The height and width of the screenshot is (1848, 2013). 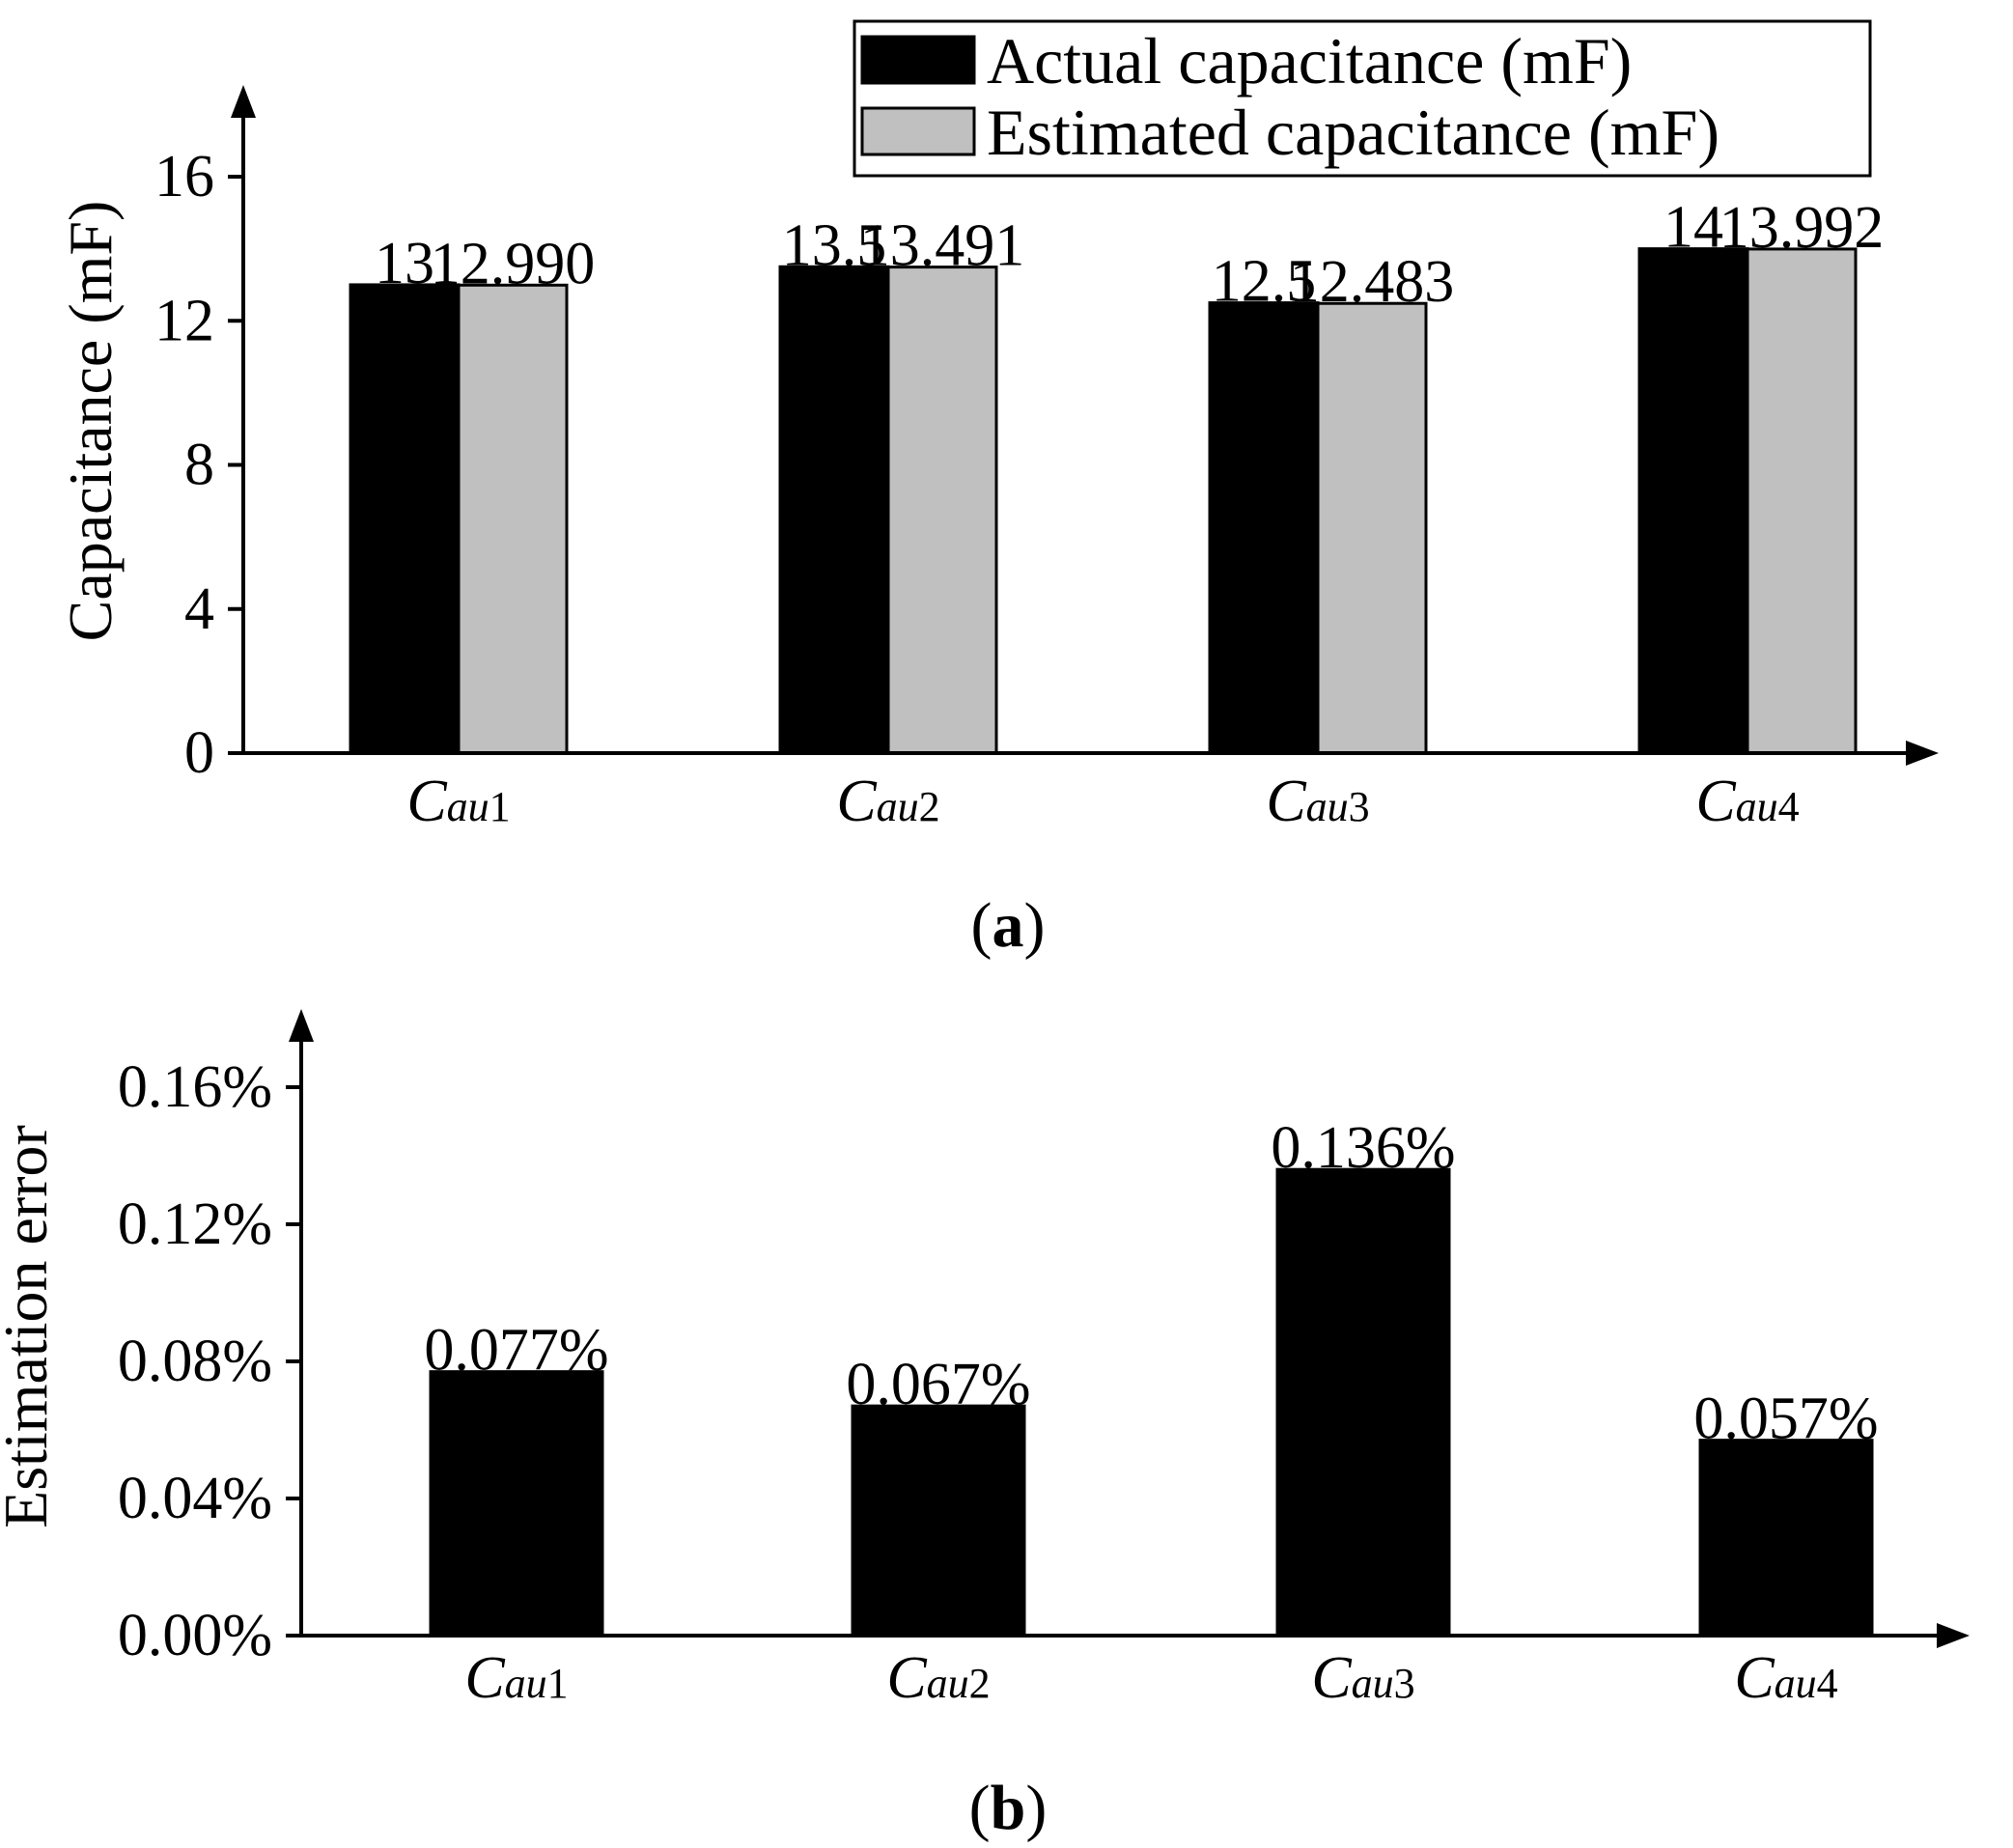 What do you see at coordinates (1363, 1403) in the screenshot?
I see `bar-b-s1-C_au3` at bounding box center [1363, 1403].